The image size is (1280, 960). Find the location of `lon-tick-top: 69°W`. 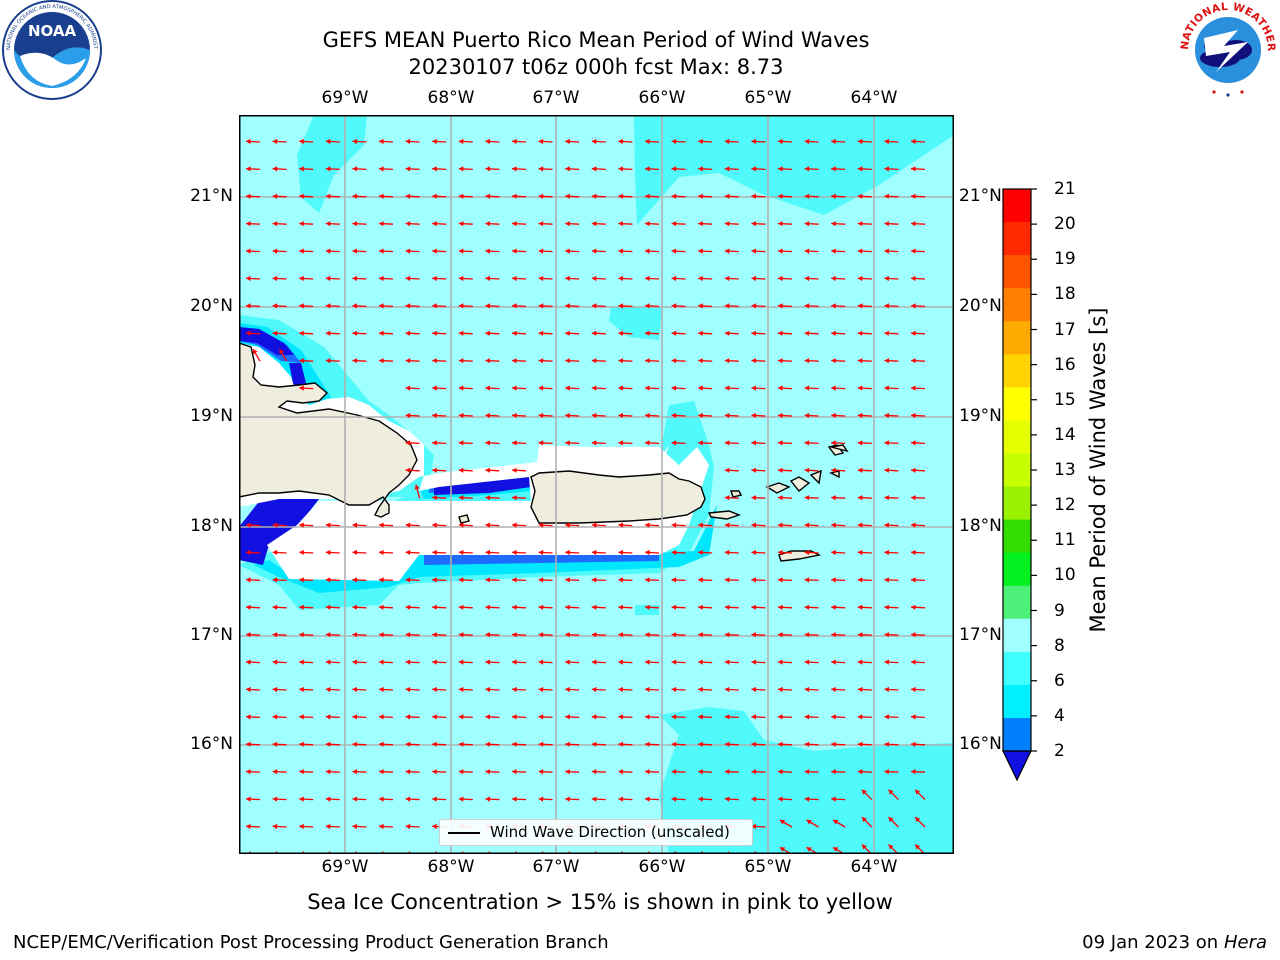

lon-tick-top: 69°W is located at coordinates (345, 98).